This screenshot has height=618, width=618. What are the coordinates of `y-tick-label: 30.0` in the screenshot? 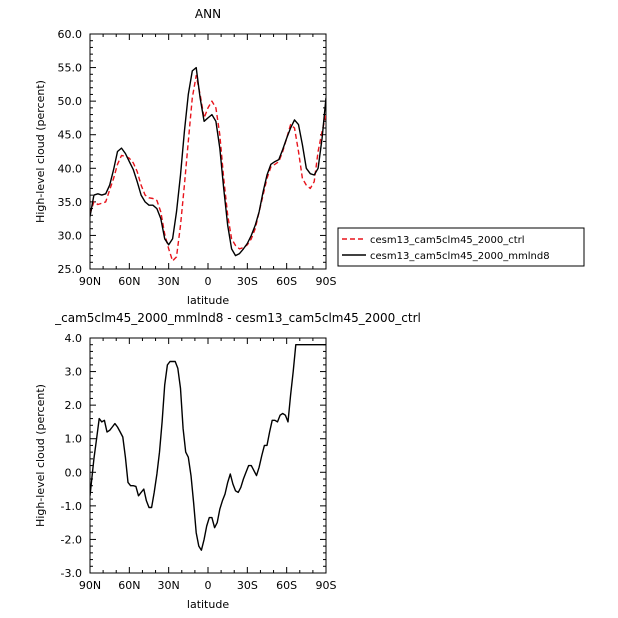 It's located at (70, 235).